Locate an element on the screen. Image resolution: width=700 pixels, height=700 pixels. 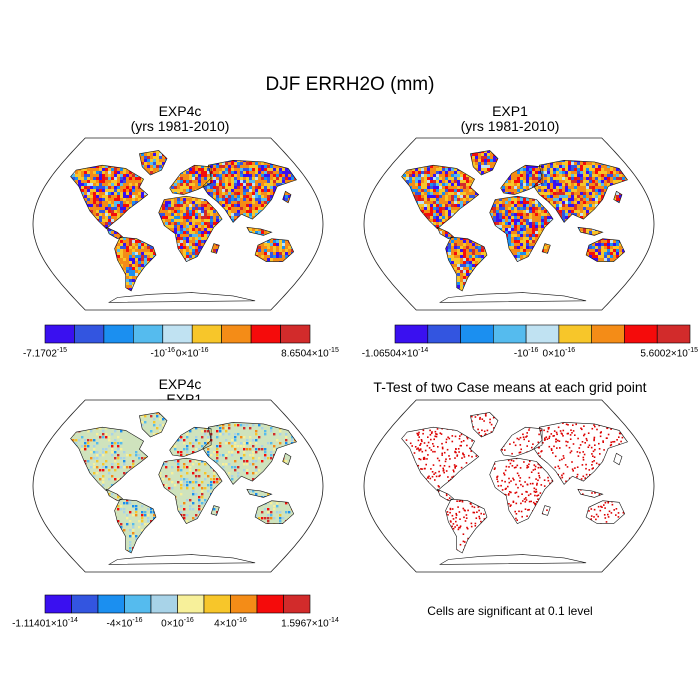
panel1-title: EXP4c (yrs 1981-2010) is located at coordinates (180, 119).